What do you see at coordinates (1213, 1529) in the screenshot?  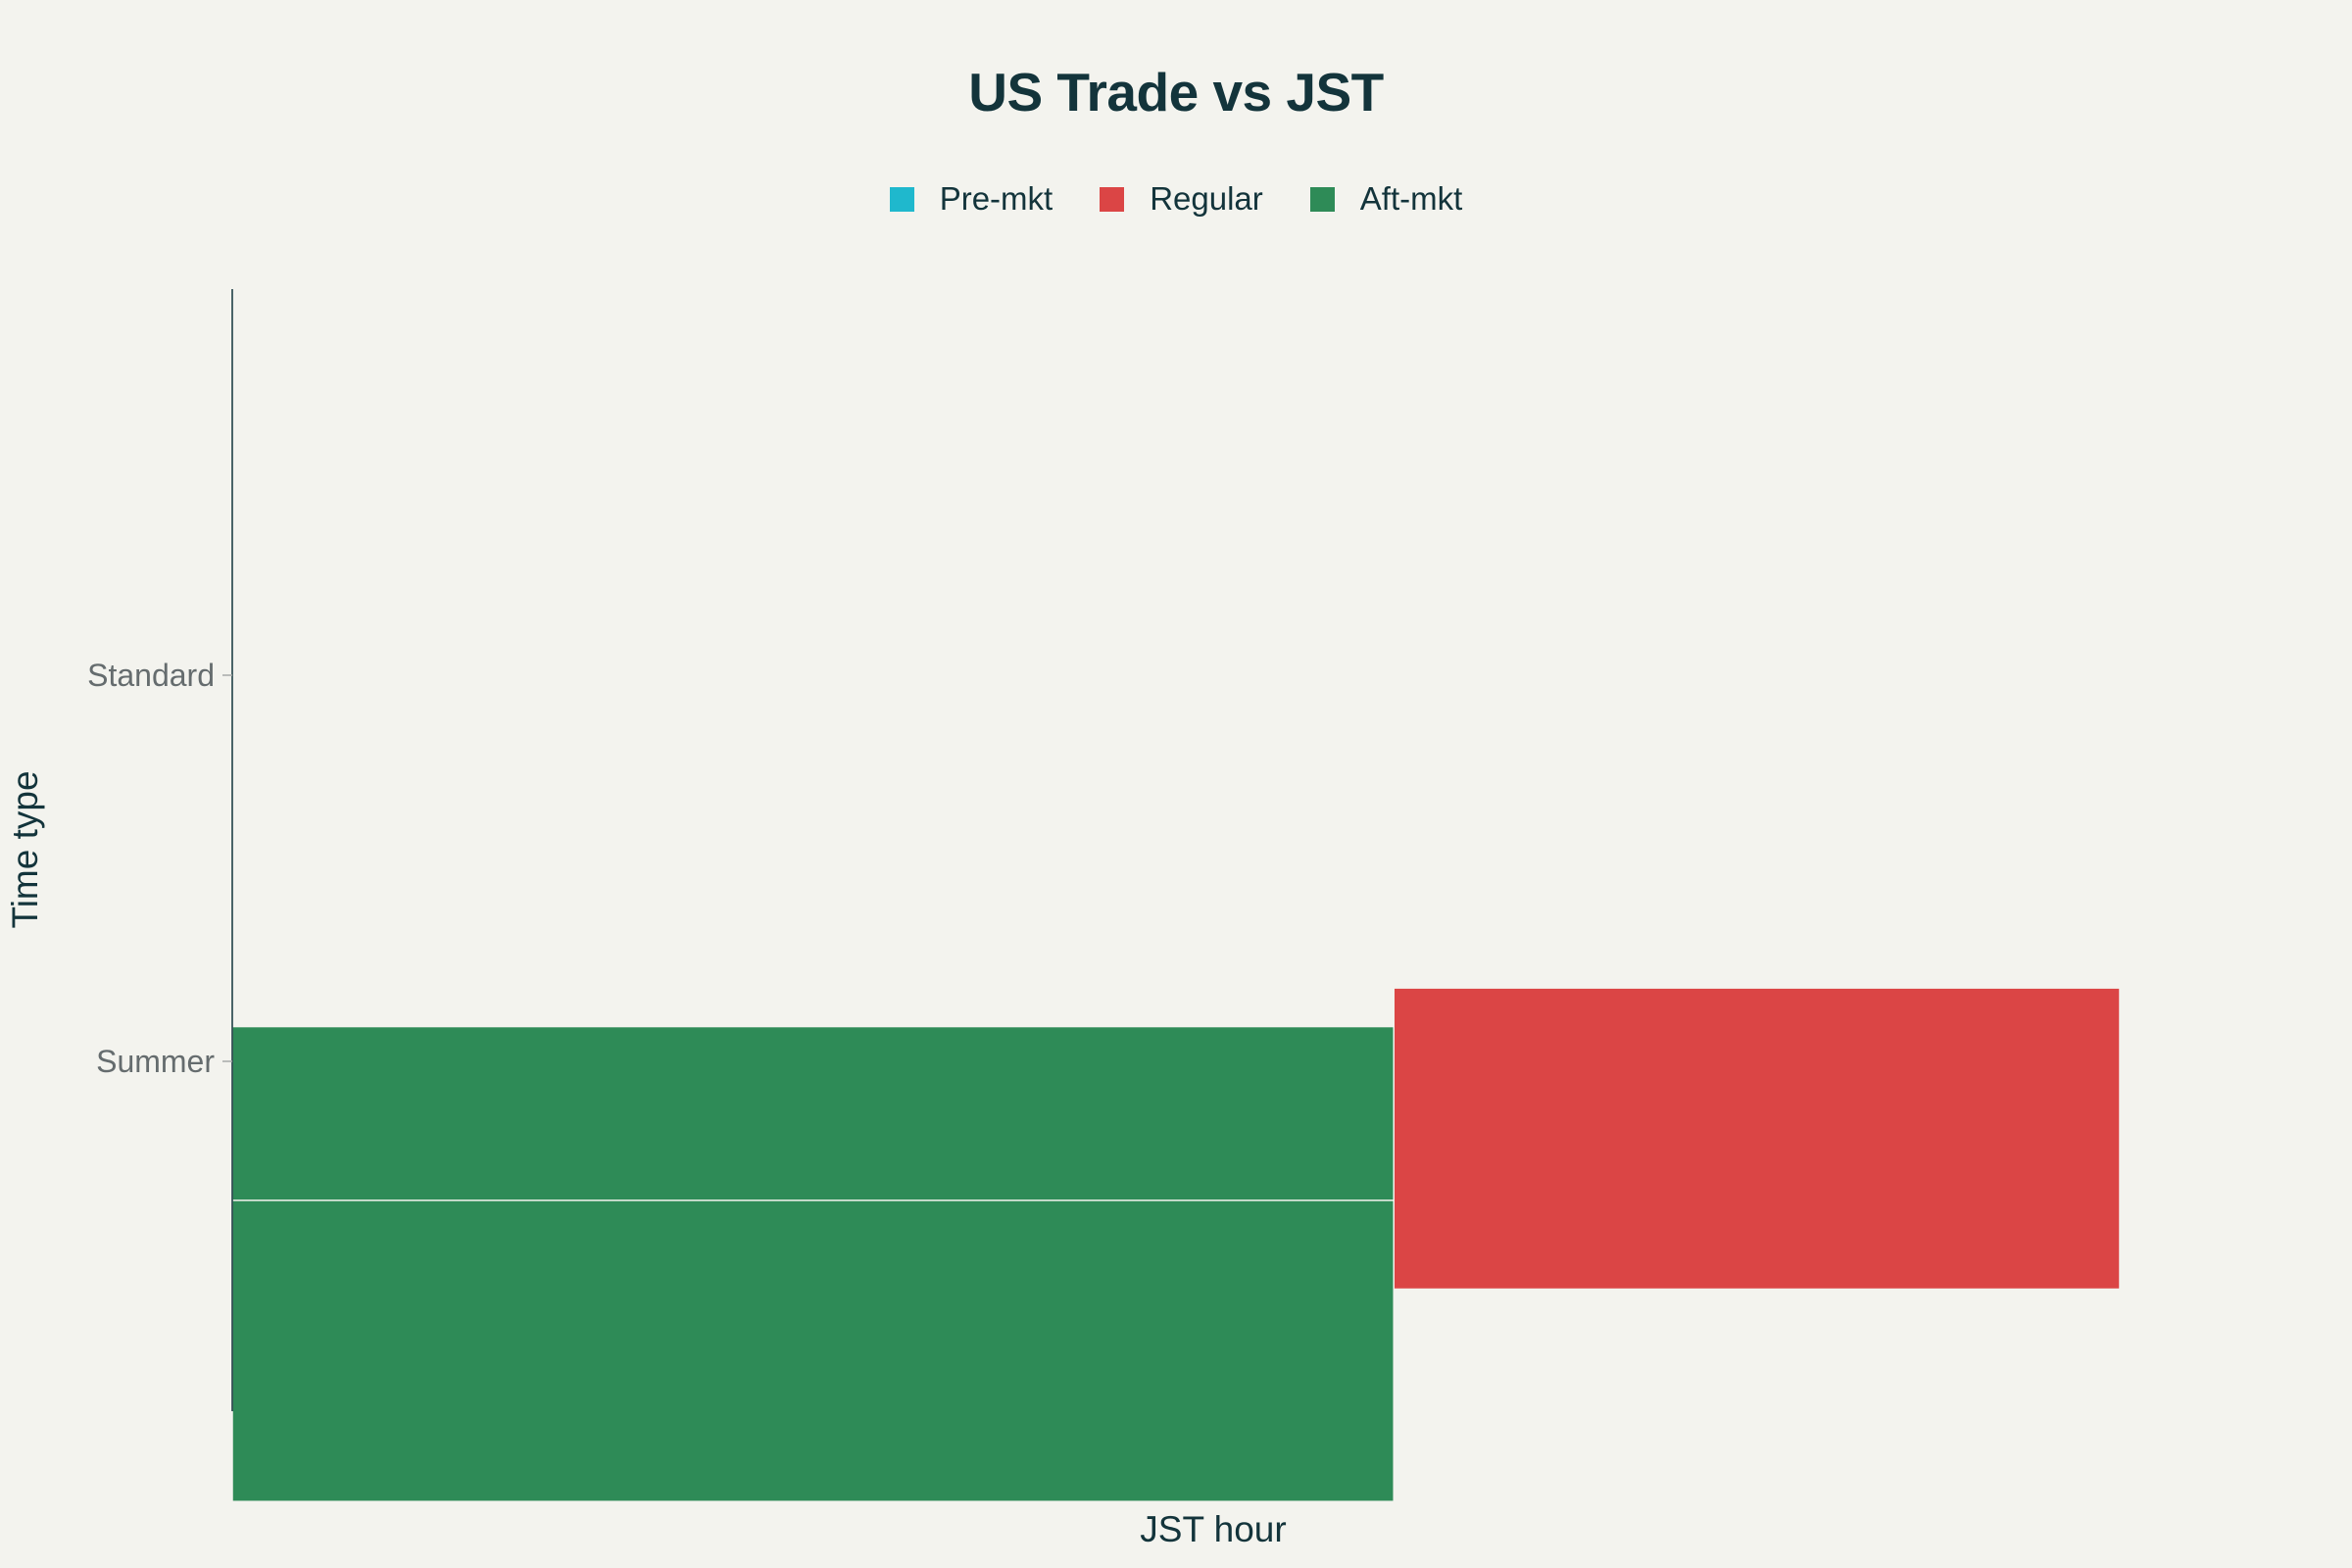 I see `x-axis-title: JST hour` at bounding box center [1213, 1529].